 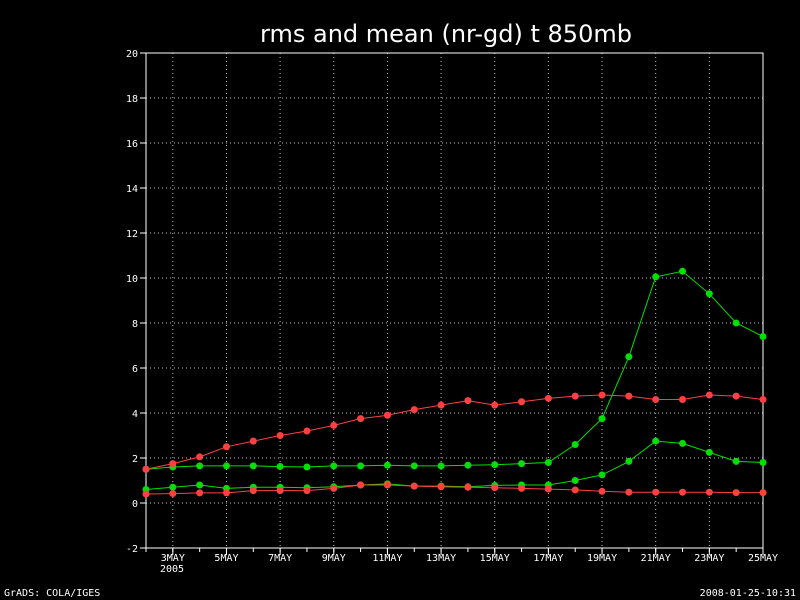 What do you see at coordinates (387, 558) in the screenshot?
I see `x-tick-label: 11MAY` at bounding box center [387, 558].